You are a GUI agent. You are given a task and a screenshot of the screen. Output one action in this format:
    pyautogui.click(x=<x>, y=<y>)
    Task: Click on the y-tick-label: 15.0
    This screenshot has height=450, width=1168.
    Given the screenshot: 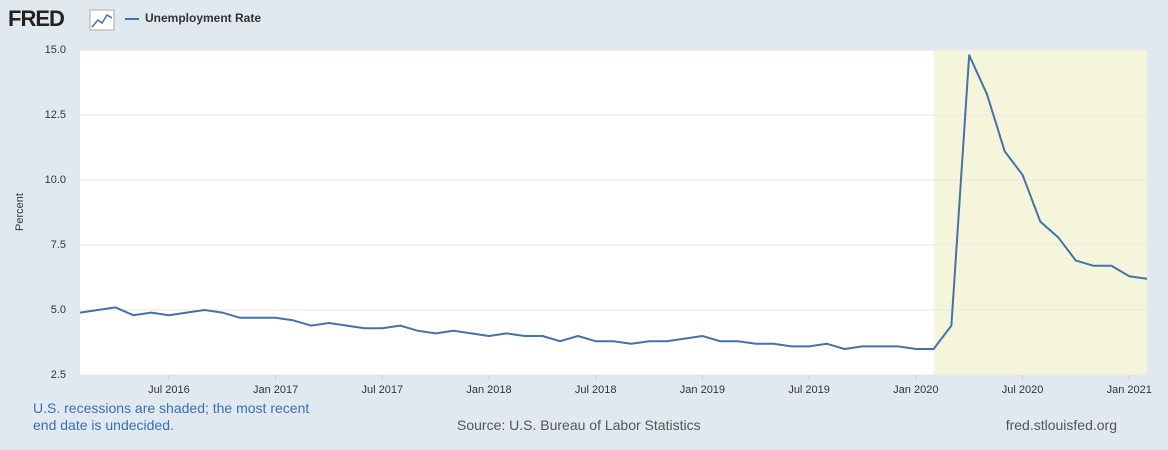 What is the action you would take?
    pyautogui.click(x=55, y=50)
    